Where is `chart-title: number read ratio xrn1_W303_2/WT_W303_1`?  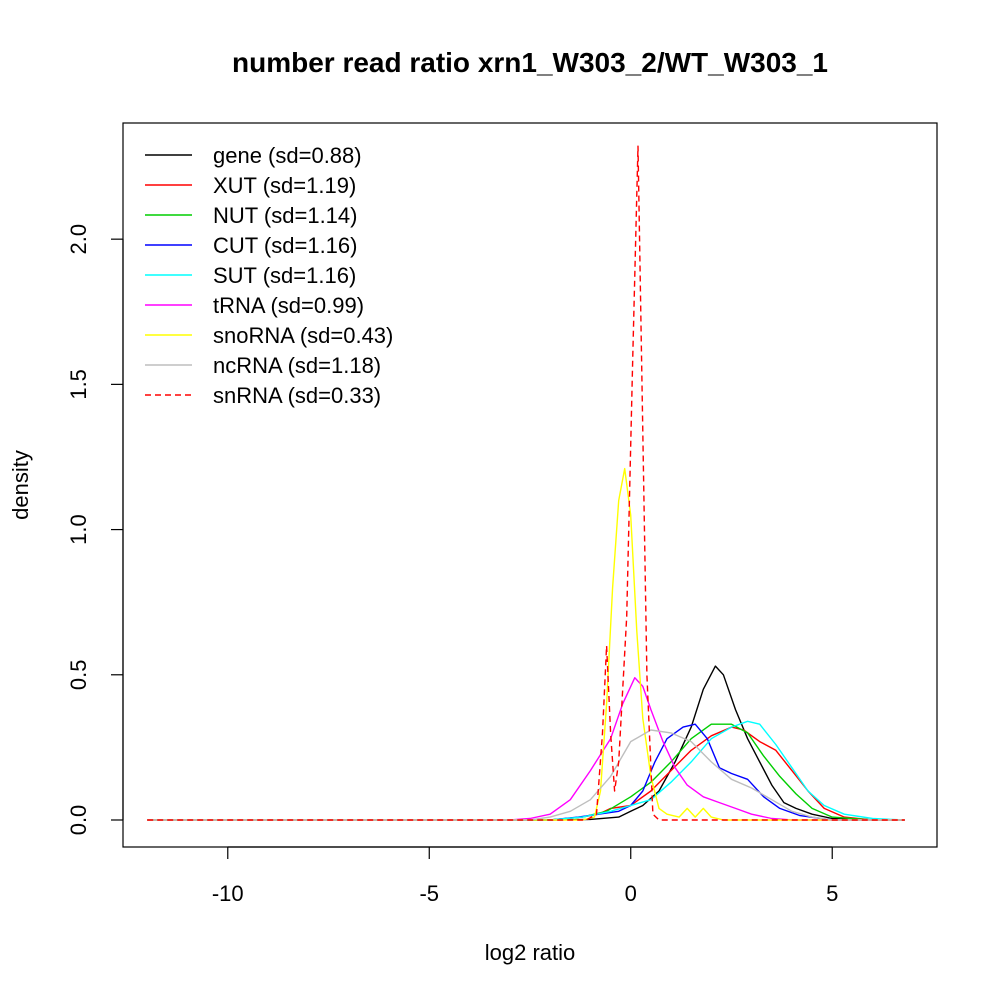 chart-title: number read ratio xrn1_W303_2/WT_W303_1 is located at coordinates (530, 62).